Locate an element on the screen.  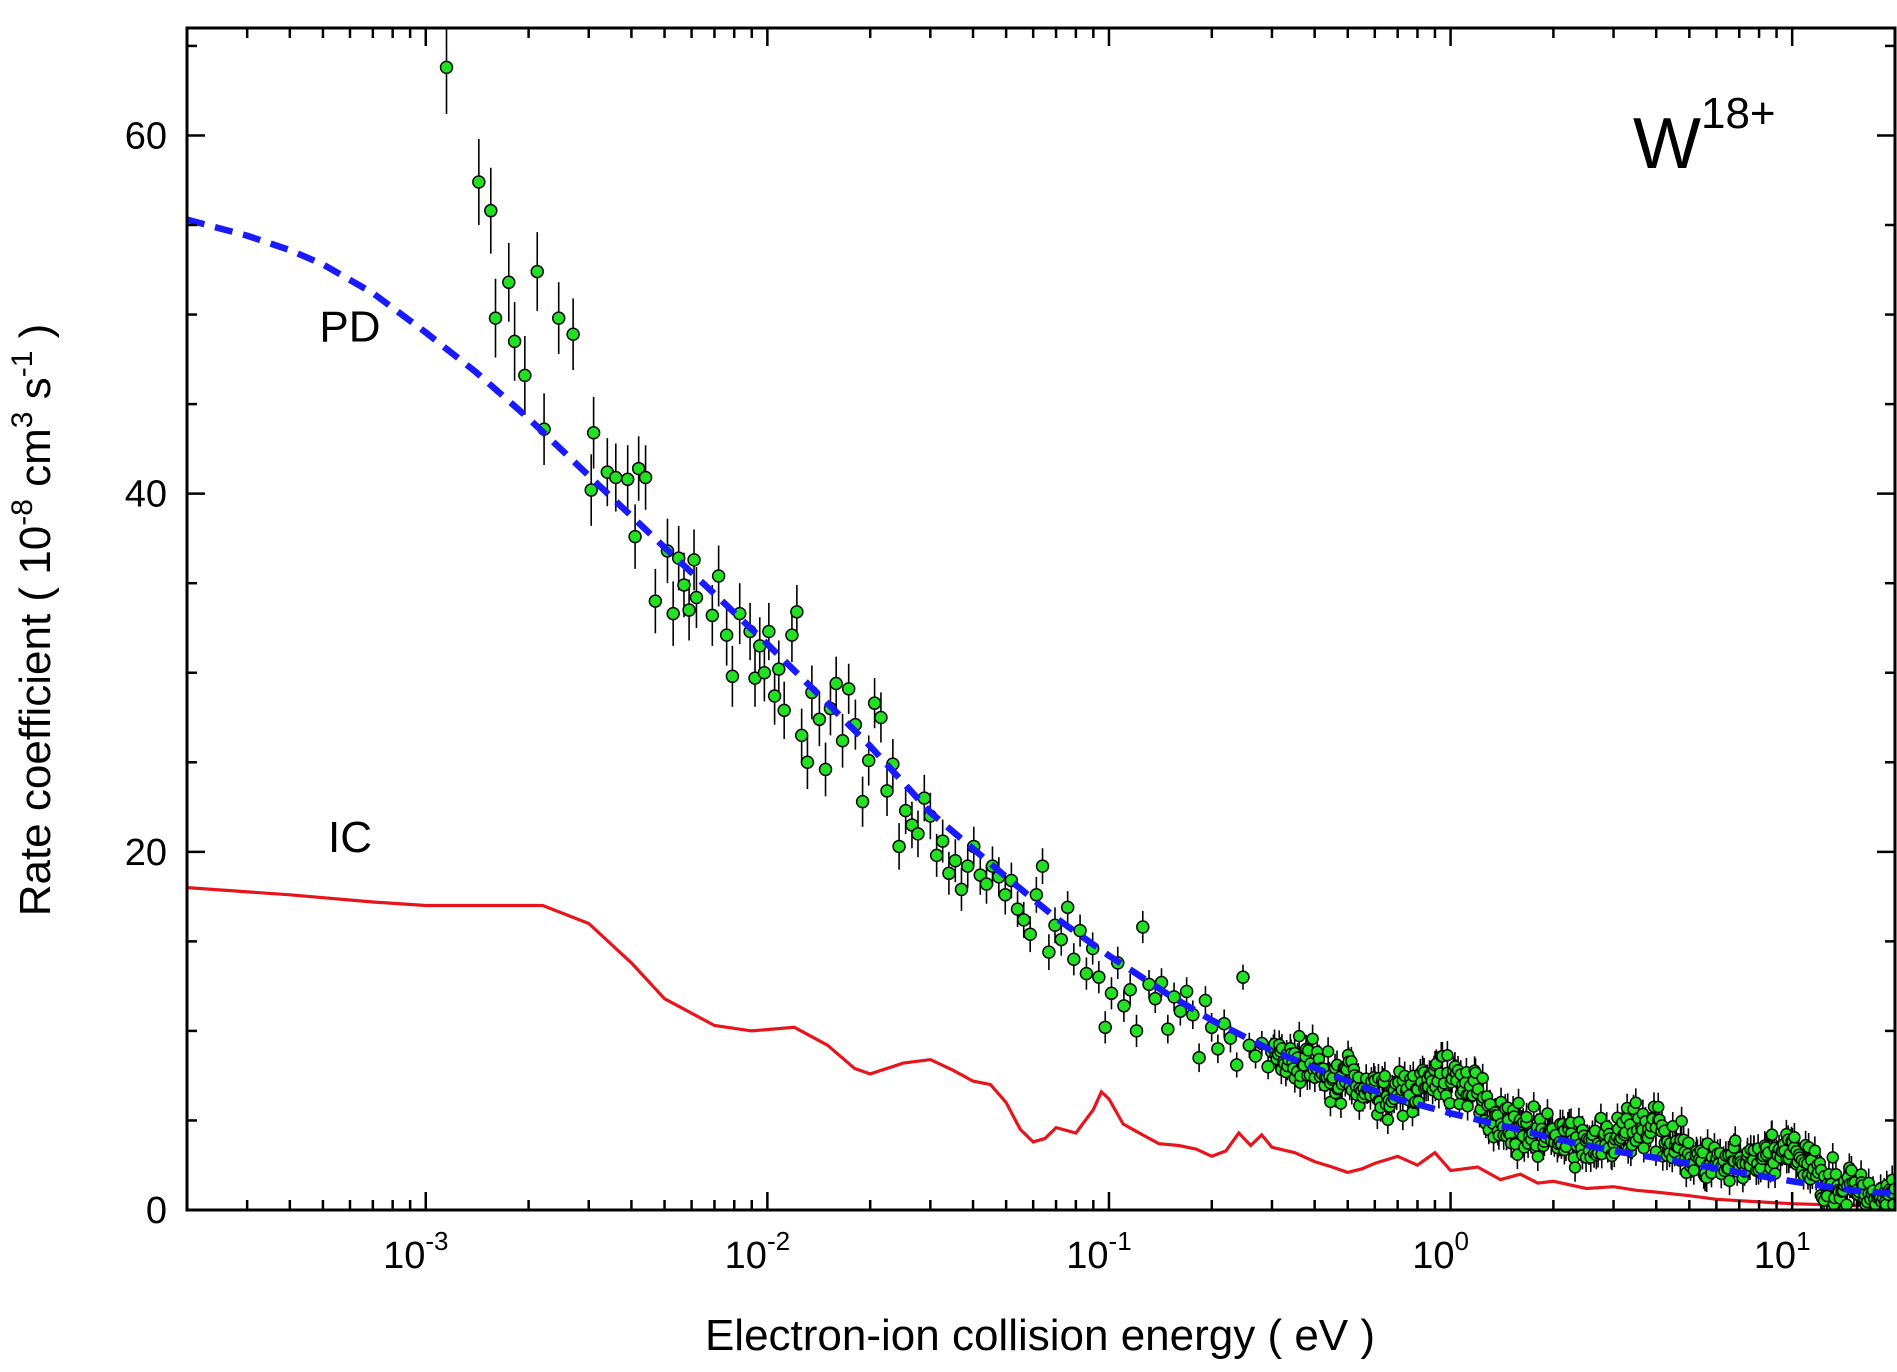
ic-label: IC is located at coordinates (350, 837).